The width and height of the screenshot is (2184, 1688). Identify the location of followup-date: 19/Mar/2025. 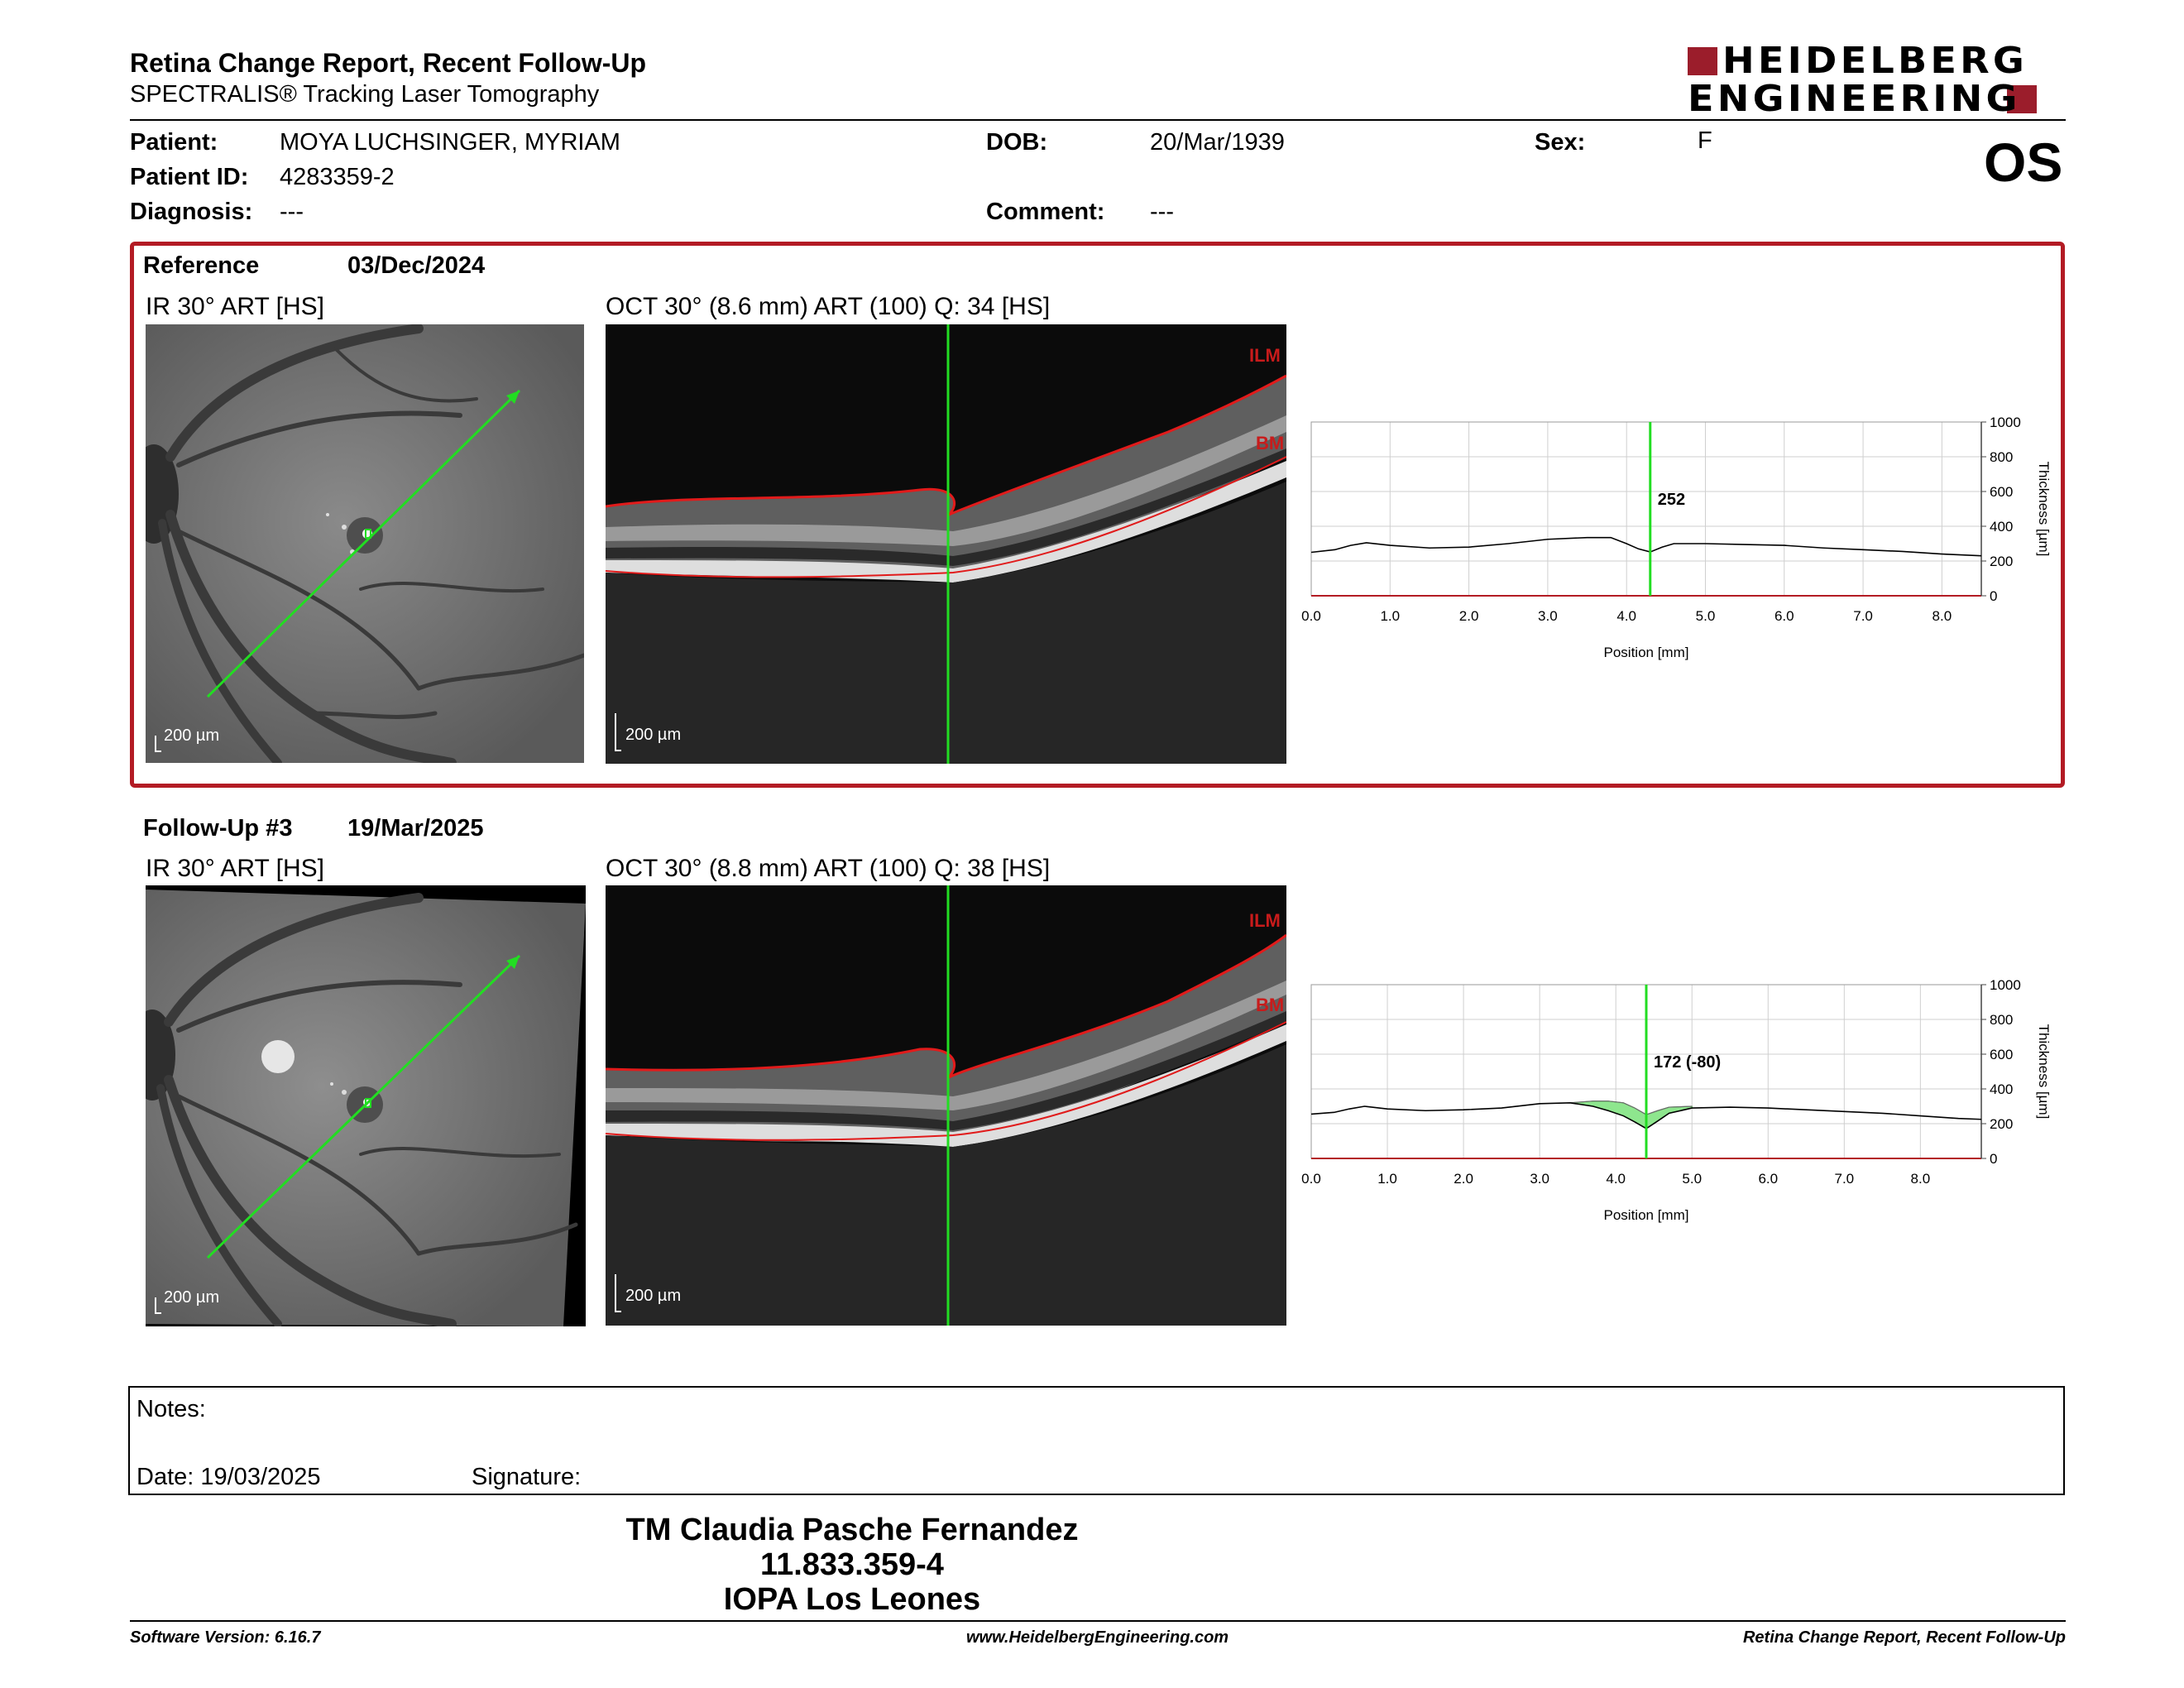
(415, 828).